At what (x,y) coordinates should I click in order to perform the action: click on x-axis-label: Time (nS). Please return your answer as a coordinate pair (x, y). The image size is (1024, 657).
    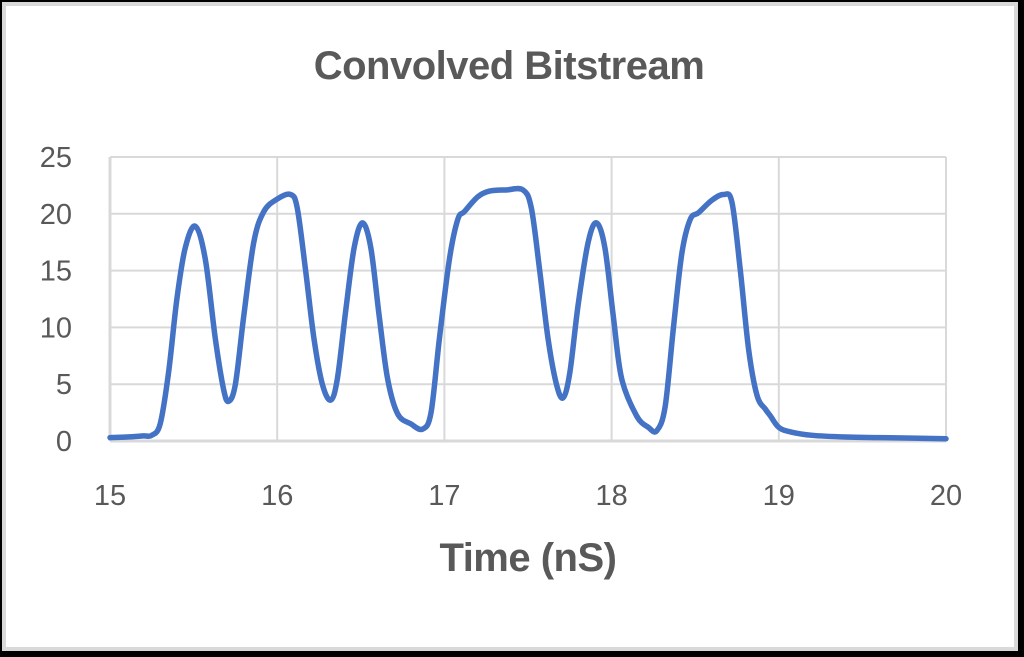
    Looking at the image, I should click on (528, 558).